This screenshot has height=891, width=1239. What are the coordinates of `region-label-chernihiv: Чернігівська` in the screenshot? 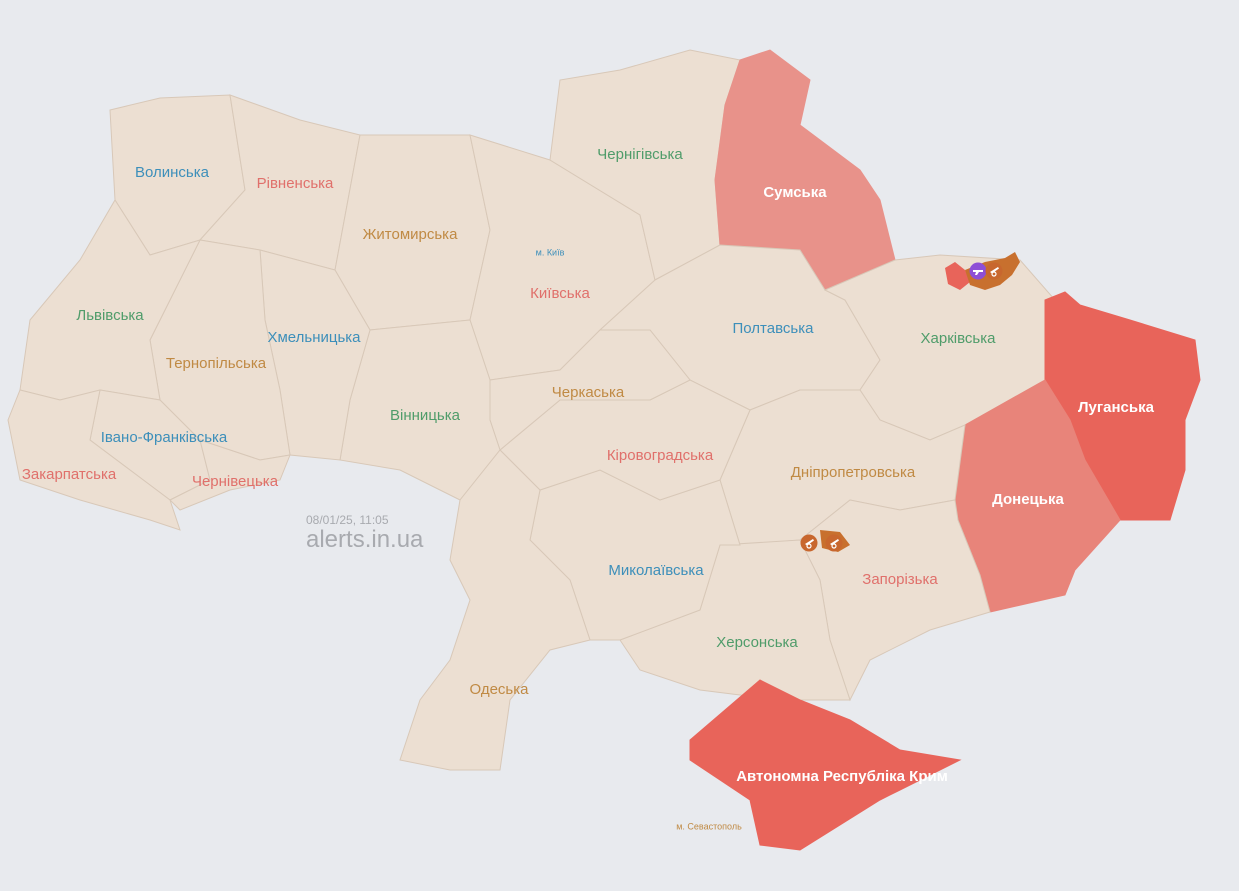 It's located at (640, 154).